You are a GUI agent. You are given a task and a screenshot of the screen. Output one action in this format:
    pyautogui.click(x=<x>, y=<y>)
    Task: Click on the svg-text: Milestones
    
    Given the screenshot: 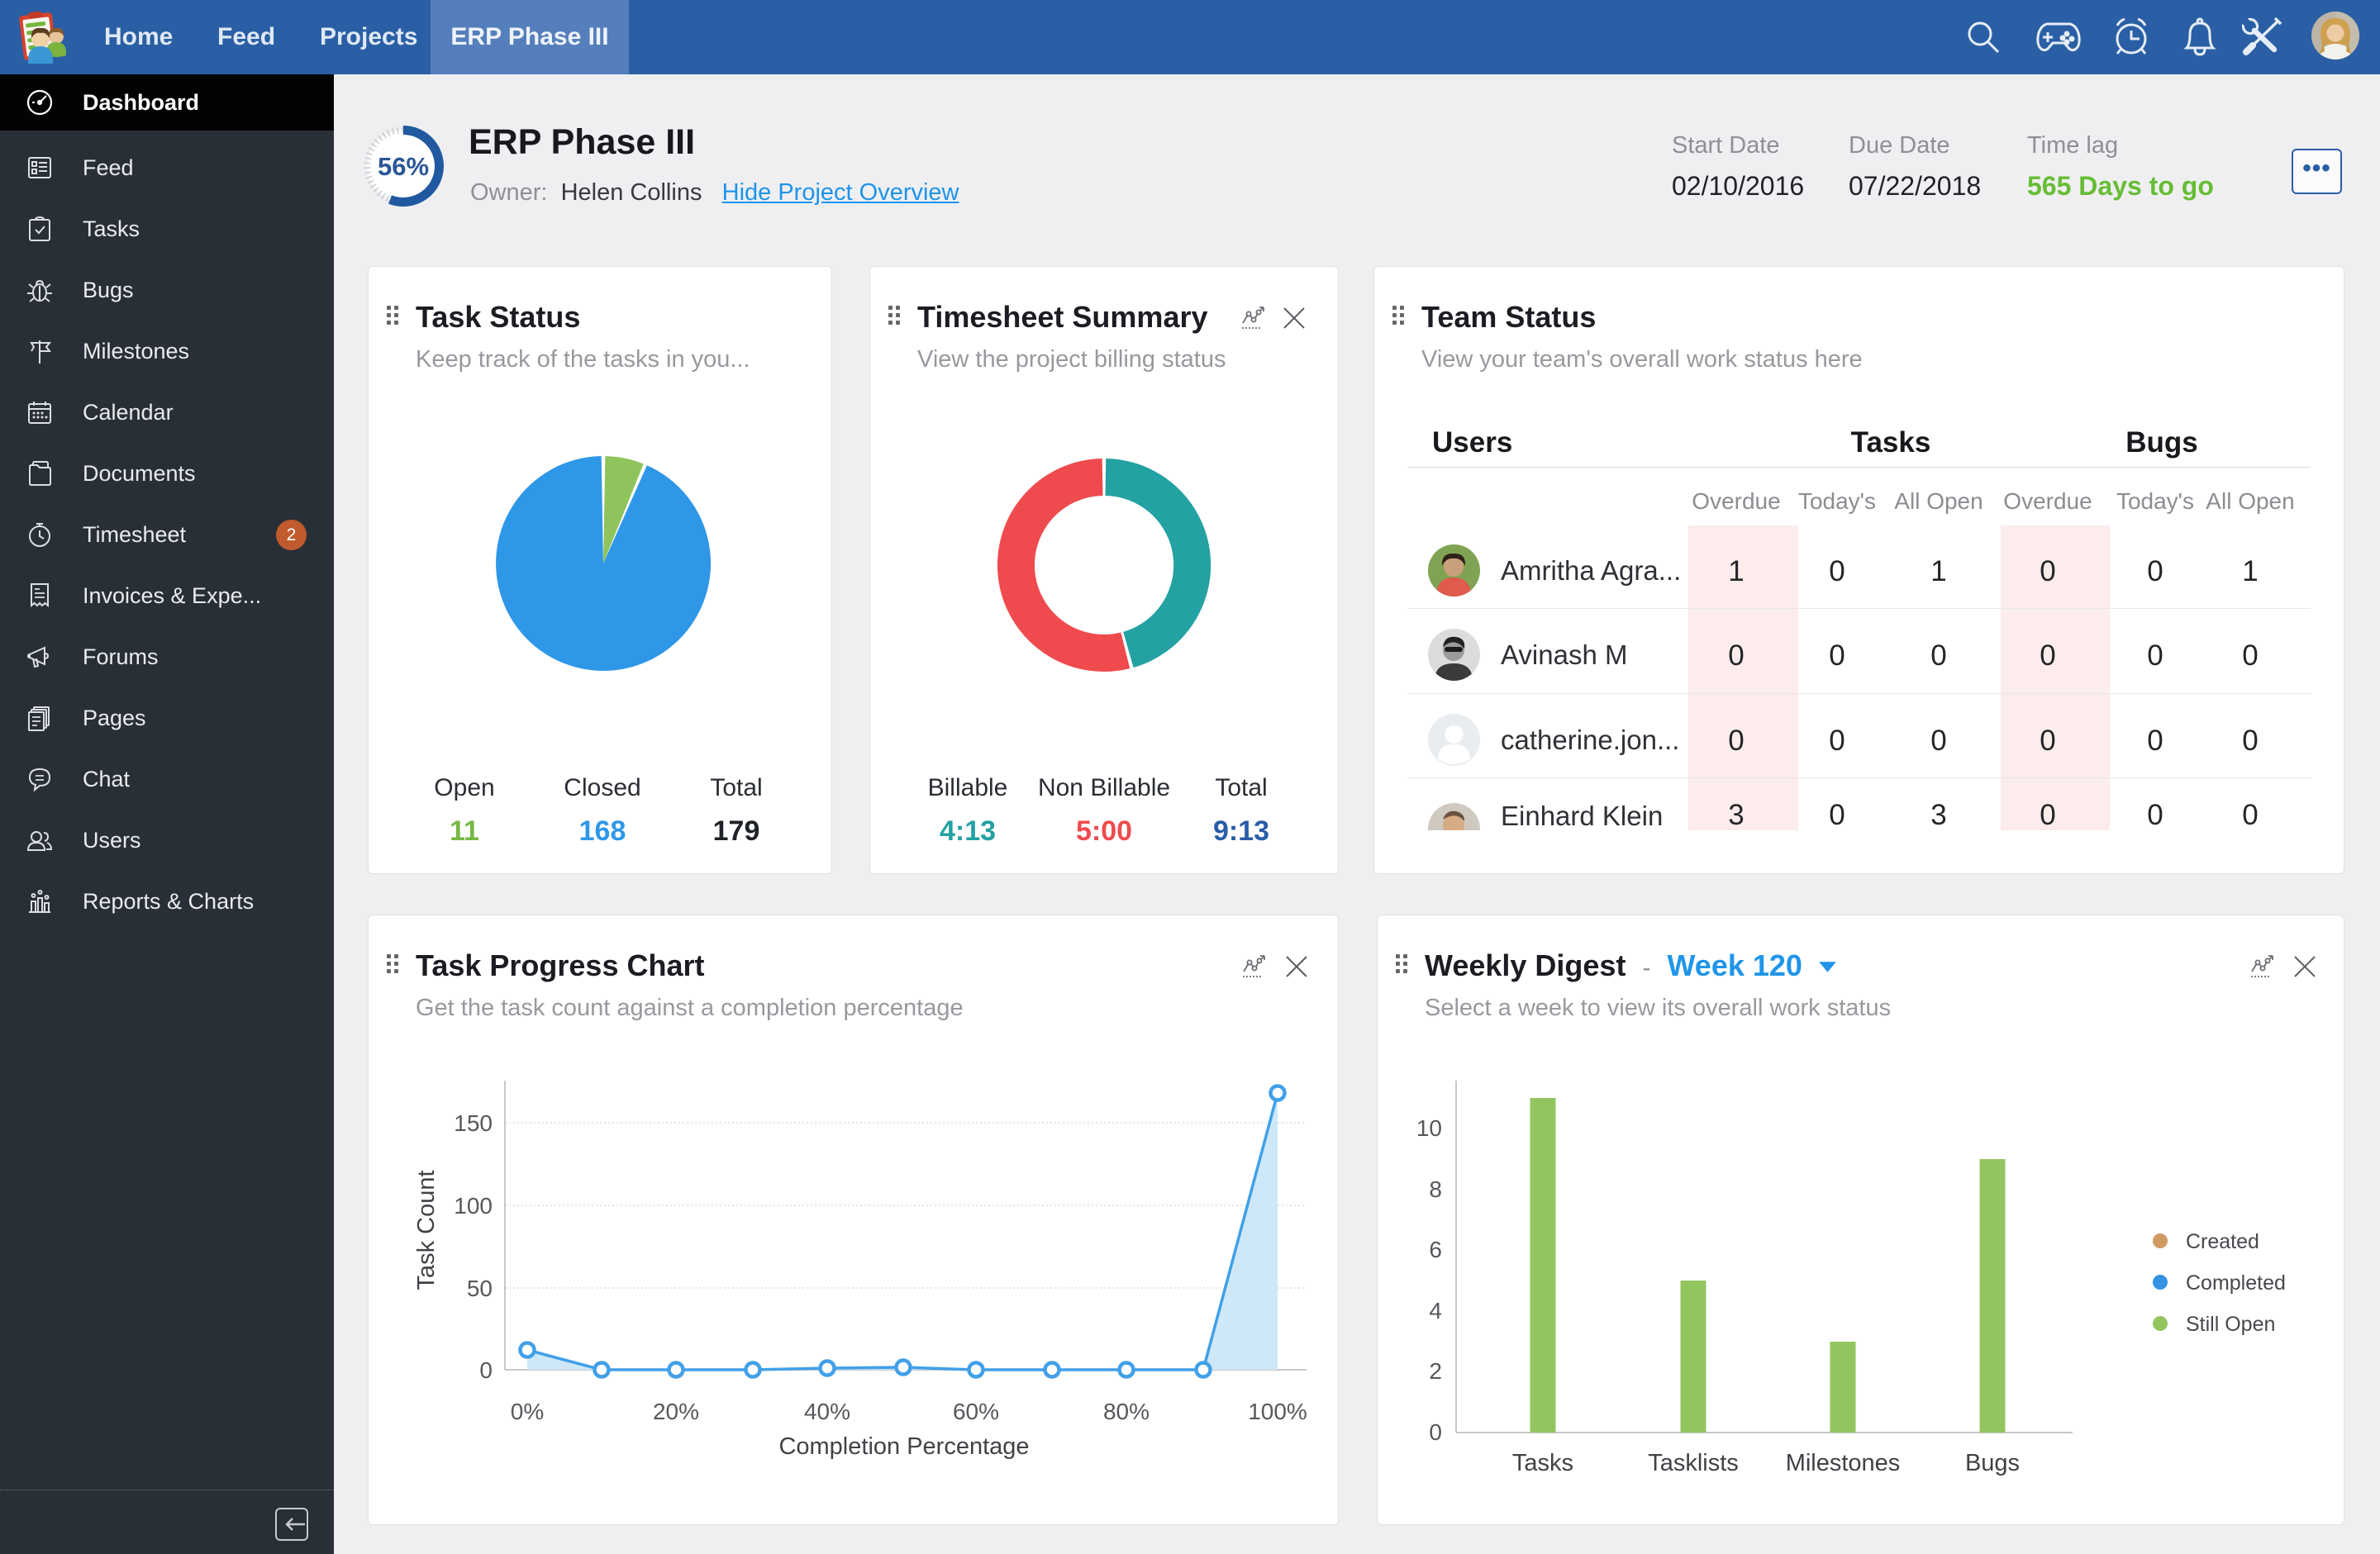 What is the action you would take?
    pyautogui.click(x=1843, y=1463)
    